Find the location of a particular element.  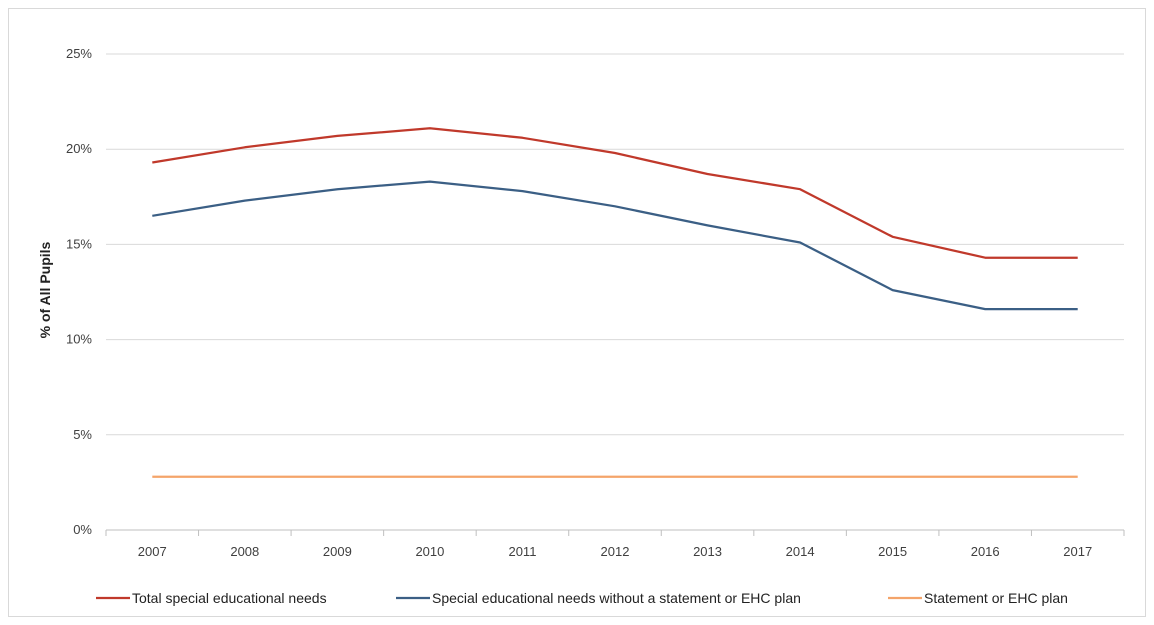

x-tick-label: 2010 is located at coordinates (429, 551).